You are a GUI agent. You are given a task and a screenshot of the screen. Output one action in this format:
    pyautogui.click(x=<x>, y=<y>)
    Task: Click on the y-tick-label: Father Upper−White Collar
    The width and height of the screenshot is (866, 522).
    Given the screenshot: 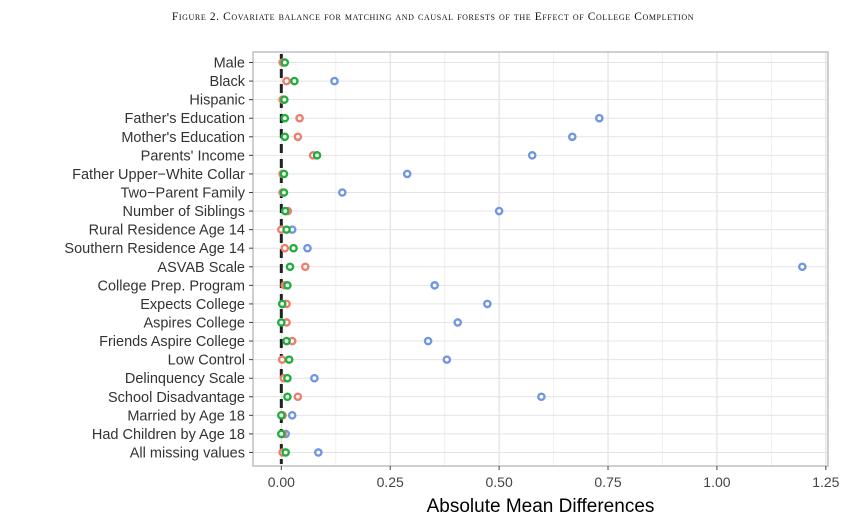 What is the action you would take?
    pyautogui.click(x=158, y=175)
    